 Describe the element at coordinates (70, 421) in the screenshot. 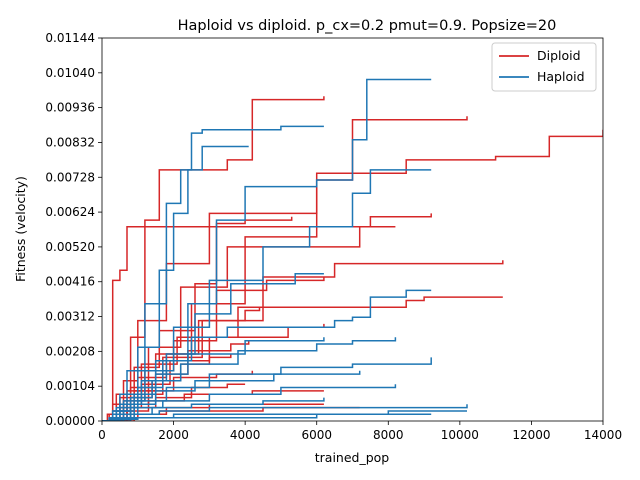

I see `y-tick-label: 0.00000` at that location.